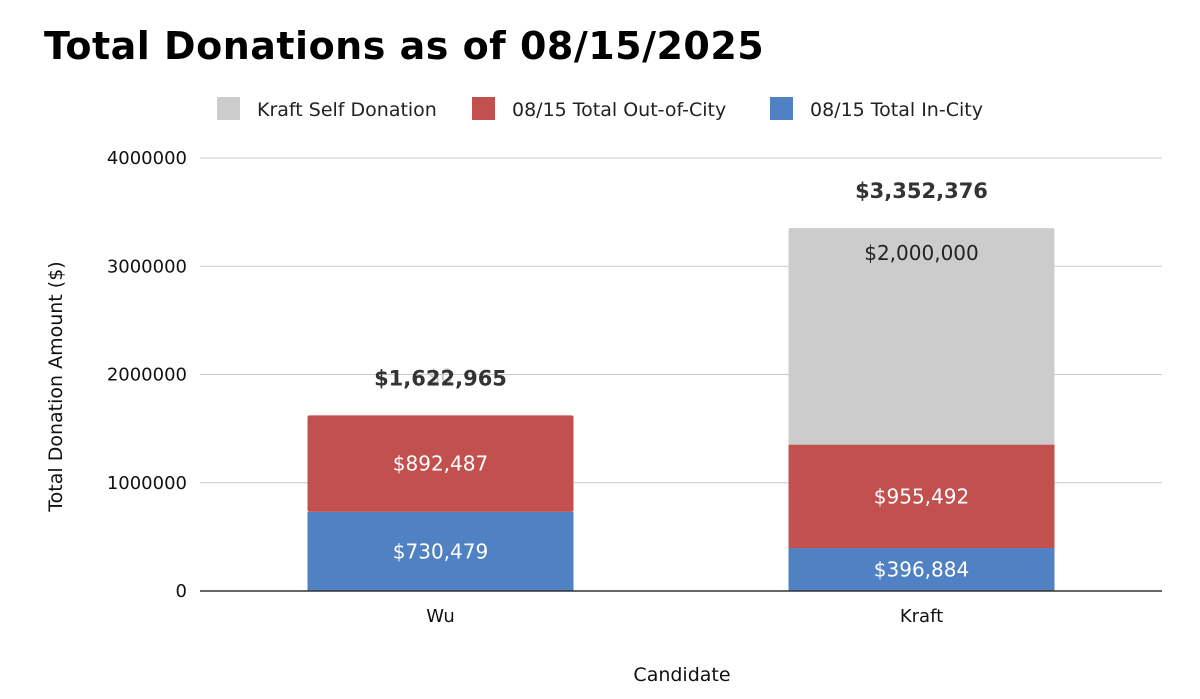 This screenshot has height=699, width=1200. I want to click on y-tick-label: 3000000, so click(147, 266).